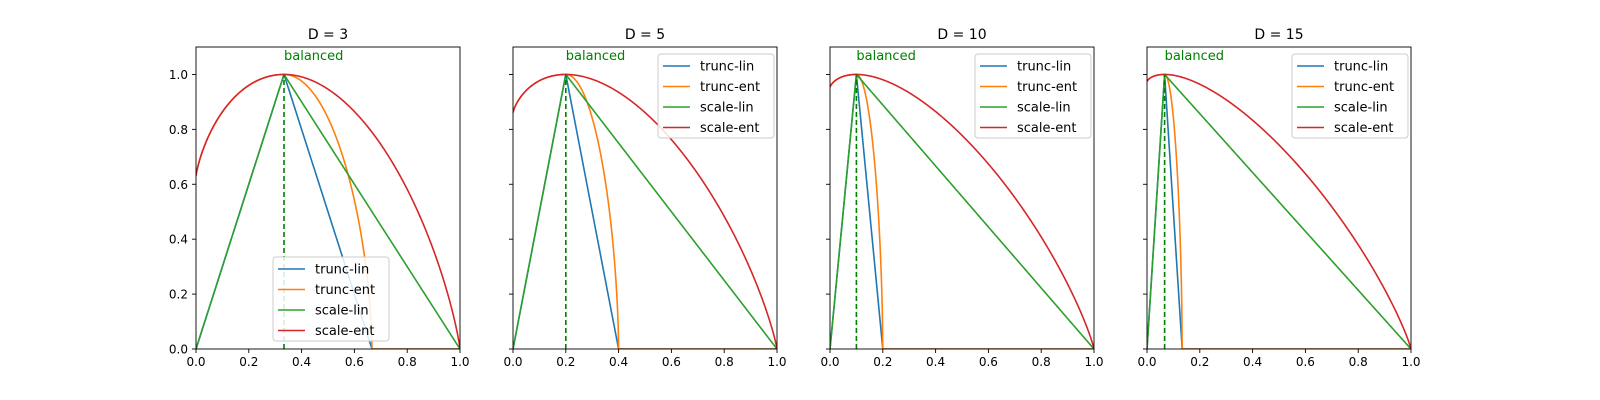  Describe the element at coordinates (178, 240) in the screenshot. I see `y-tick-label: 0.4` at that location.